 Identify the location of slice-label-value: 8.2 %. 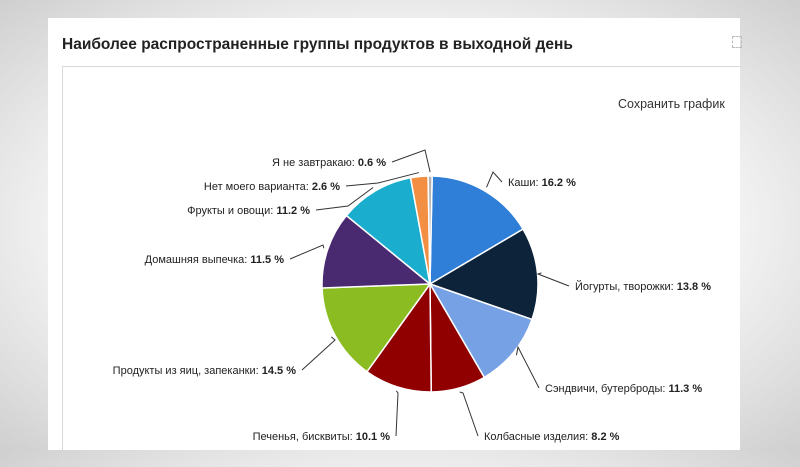
(605, 437).